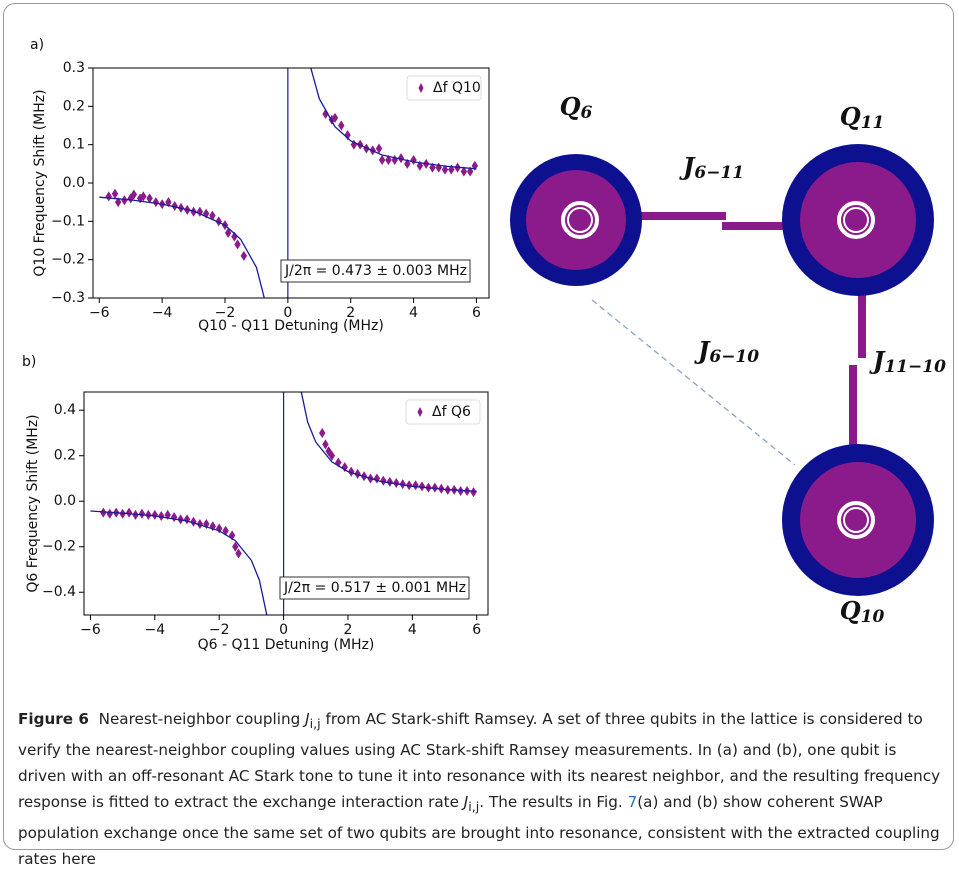 This screenshot has width=959, height=872. I want to click on node-subscript: 11, so click(873, 123).